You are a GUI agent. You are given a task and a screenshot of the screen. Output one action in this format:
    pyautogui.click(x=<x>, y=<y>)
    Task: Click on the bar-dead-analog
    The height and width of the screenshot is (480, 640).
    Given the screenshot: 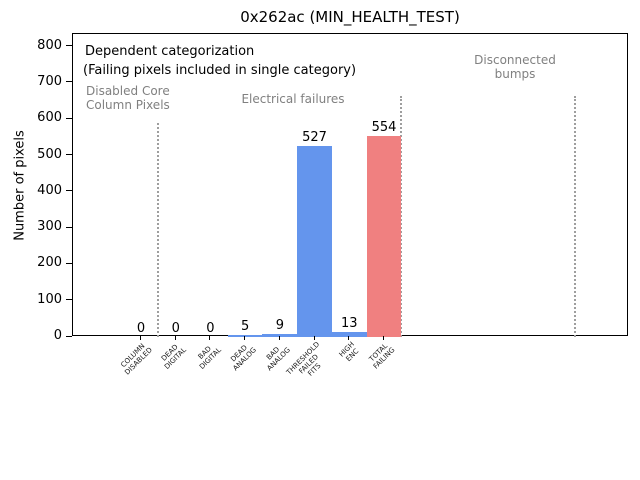 What is the action you would take?
    pyautogui.click(x=245, y=336)
    